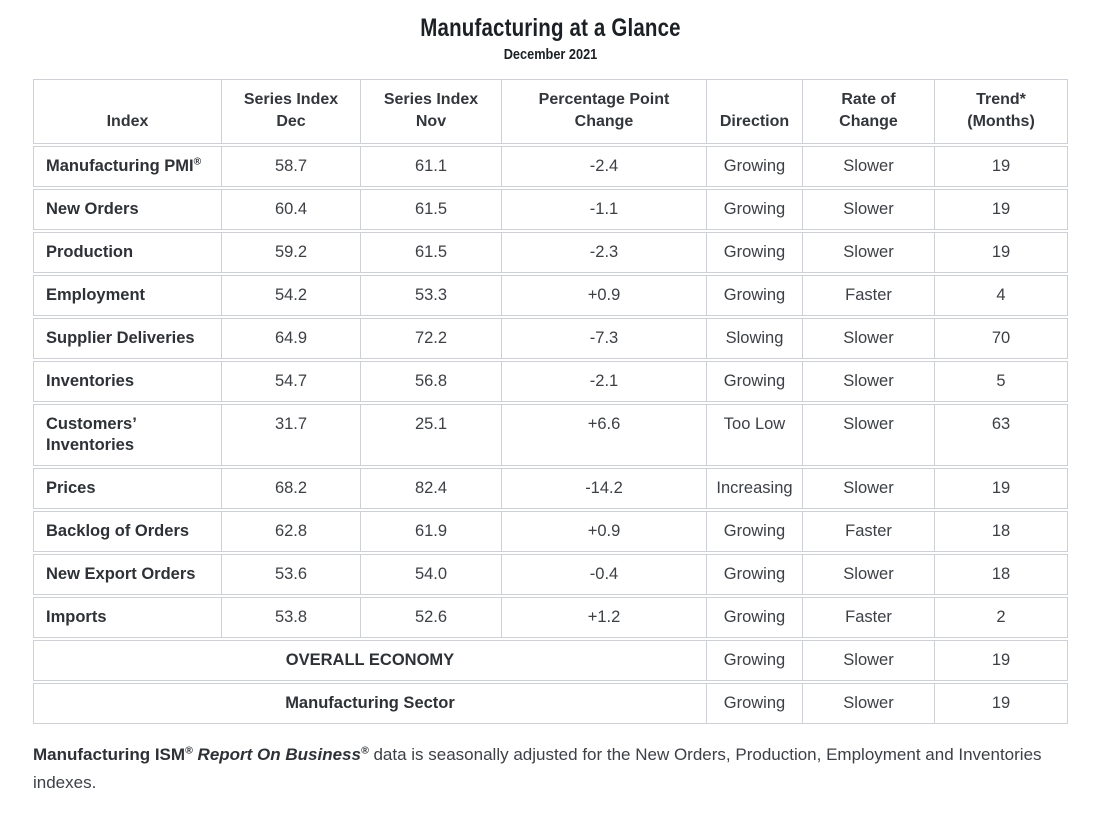 This screenshot has height=817, width=1101. I want to click on cell-direction: Too Low, so click(755, 435).